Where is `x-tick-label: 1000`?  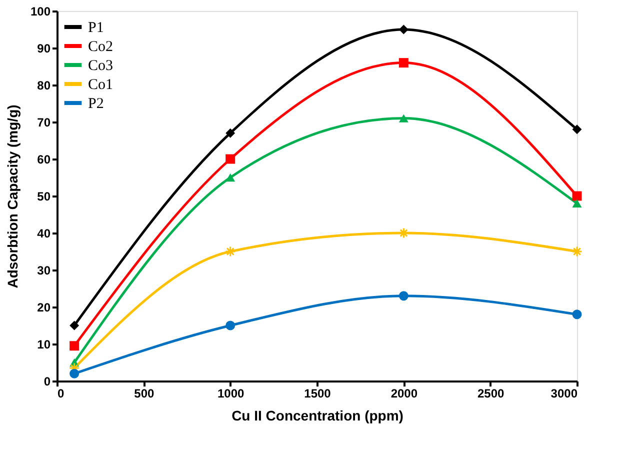
x-tick-label: 1000 is located at coordinates (231, 393).